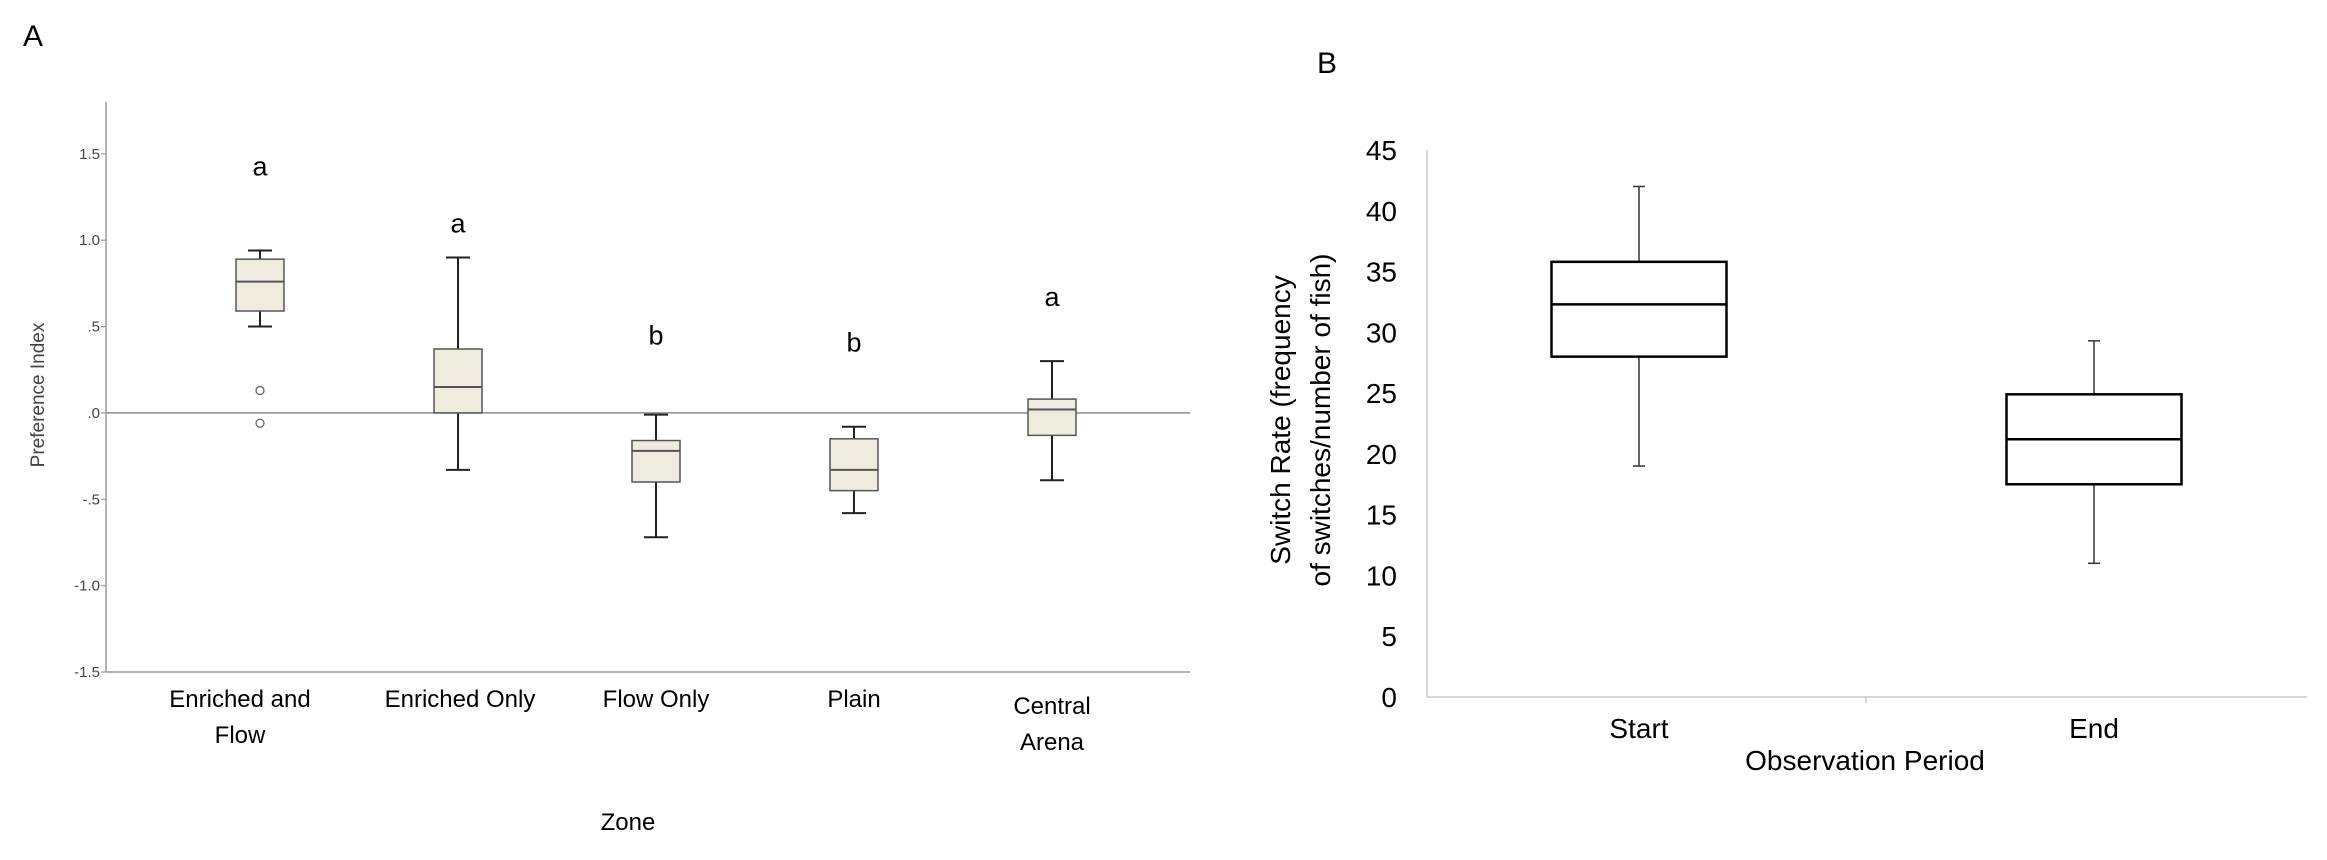 This screenshot has width=2327, height=860. Describe the element at coordinates (1638, 728) in the screenshot. I see `x-category-label: Start` at that location.